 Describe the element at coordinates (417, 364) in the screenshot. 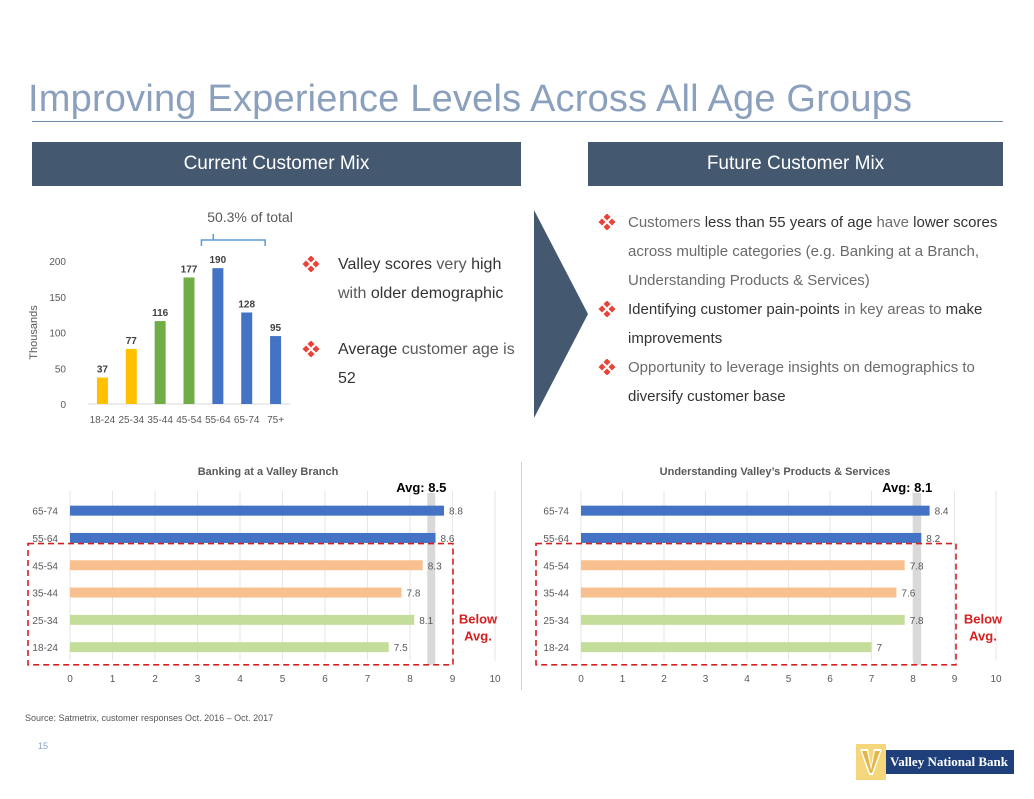

I see `bullet-average-age: Average customer age is 52` at that location.